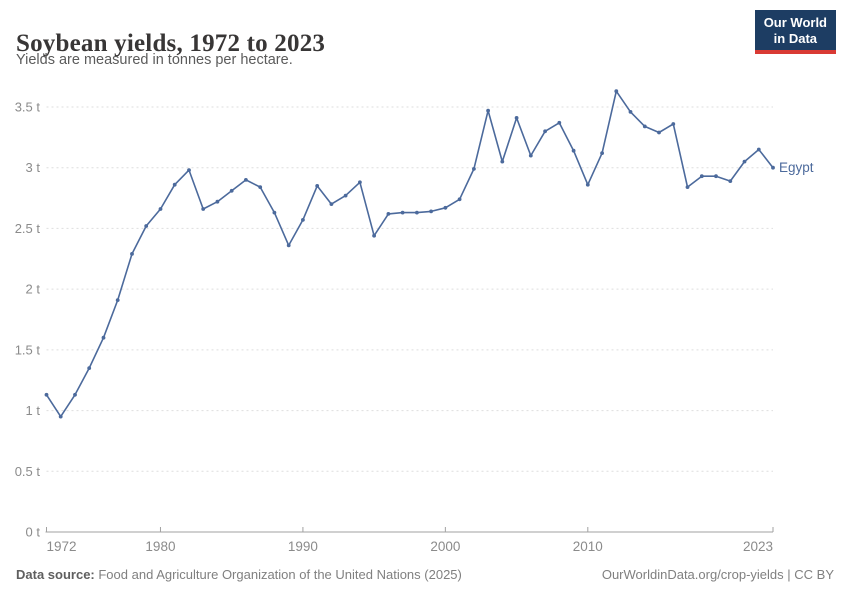  Describe the element at coordinates (28, 228) in the screenshot. I see `y-tick-label: 2.5 t` at that location.